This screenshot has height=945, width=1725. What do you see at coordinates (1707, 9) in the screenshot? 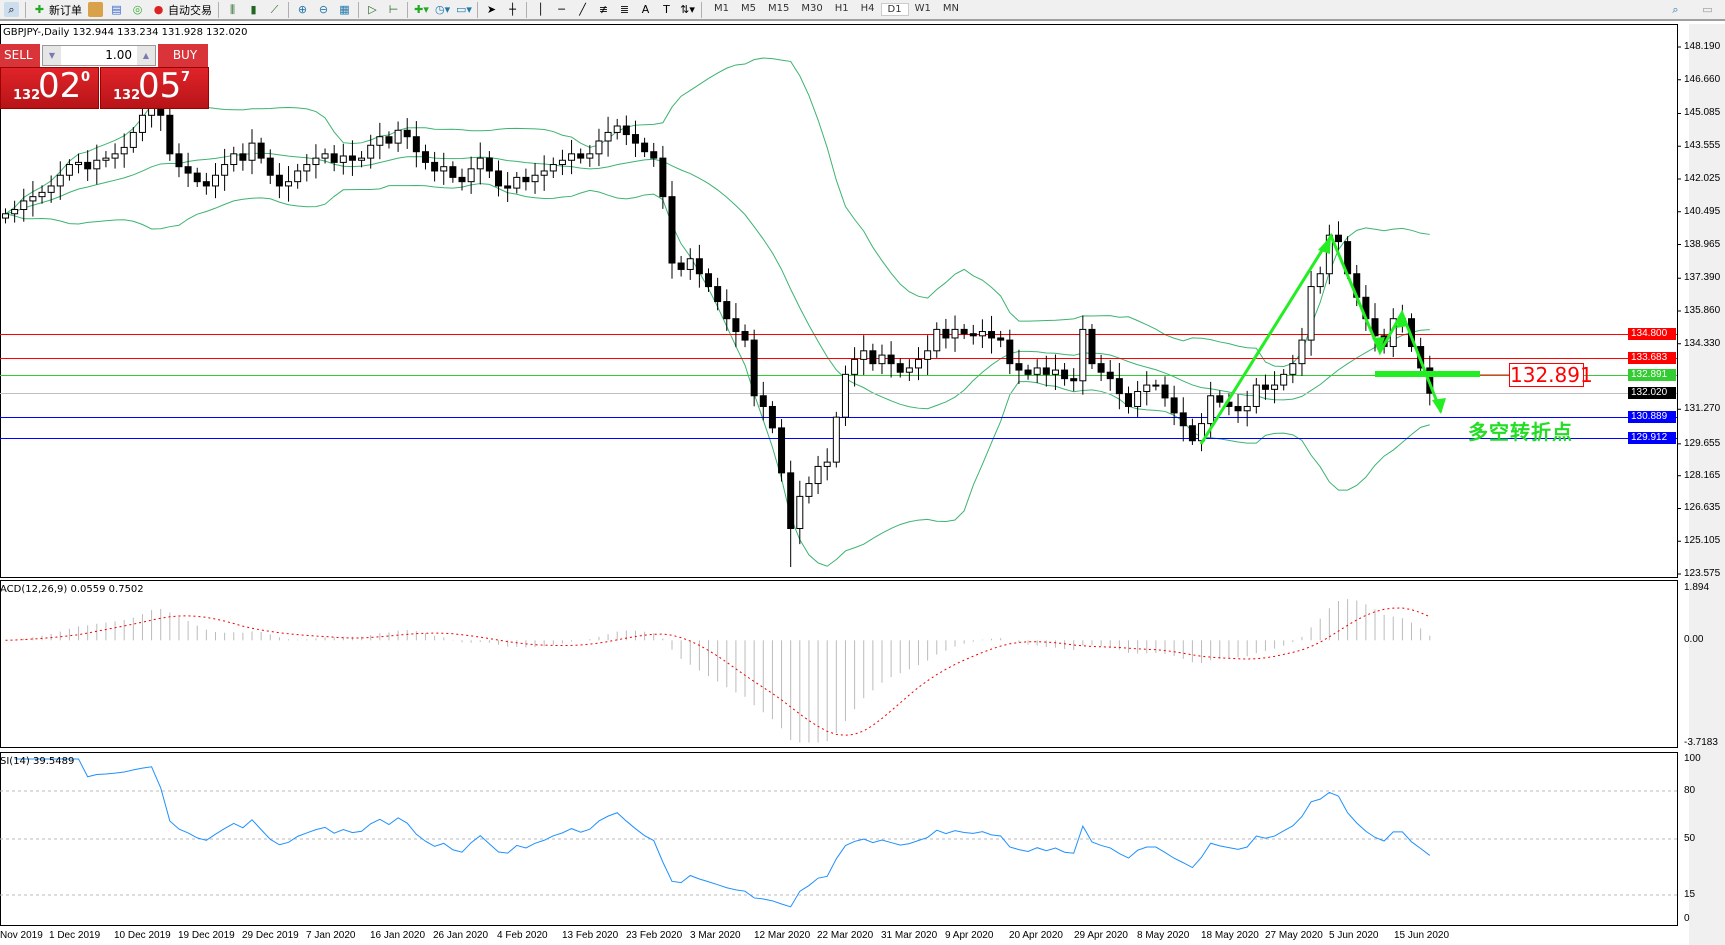
I see `chat-icon: ▭` at bounding box center [1707, 9].